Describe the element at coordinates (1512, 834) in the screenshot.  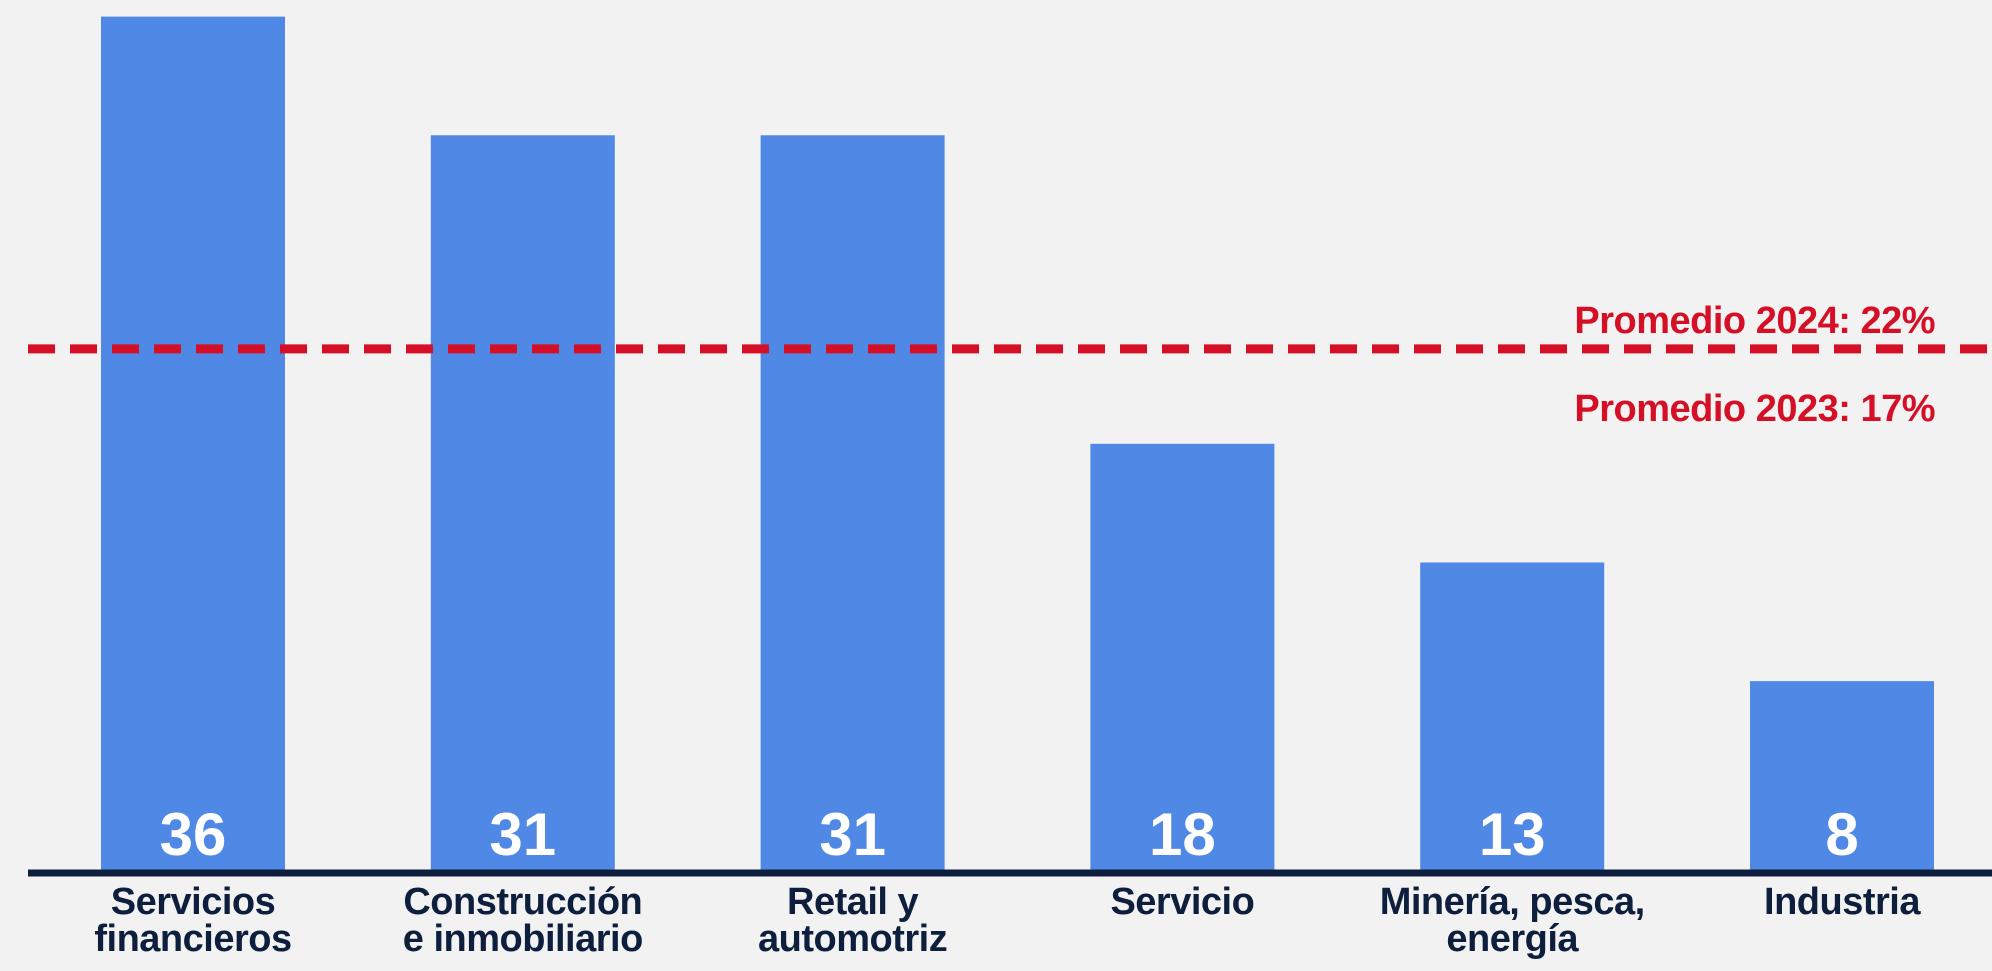
I see `value-label: 13` at that location.